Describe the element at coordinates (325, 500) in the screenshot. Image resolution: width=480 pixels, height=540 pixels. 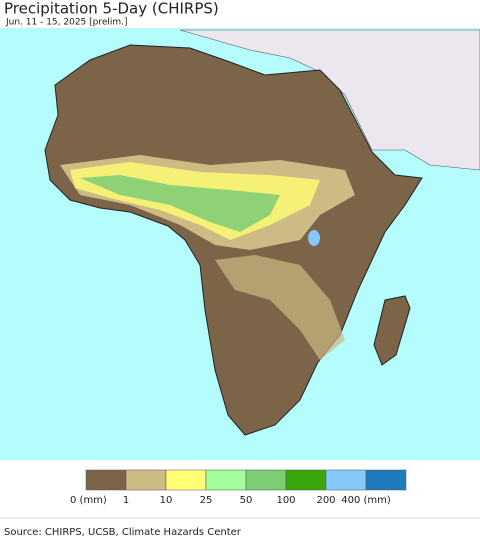
I see `legend-label: 200` at that location.